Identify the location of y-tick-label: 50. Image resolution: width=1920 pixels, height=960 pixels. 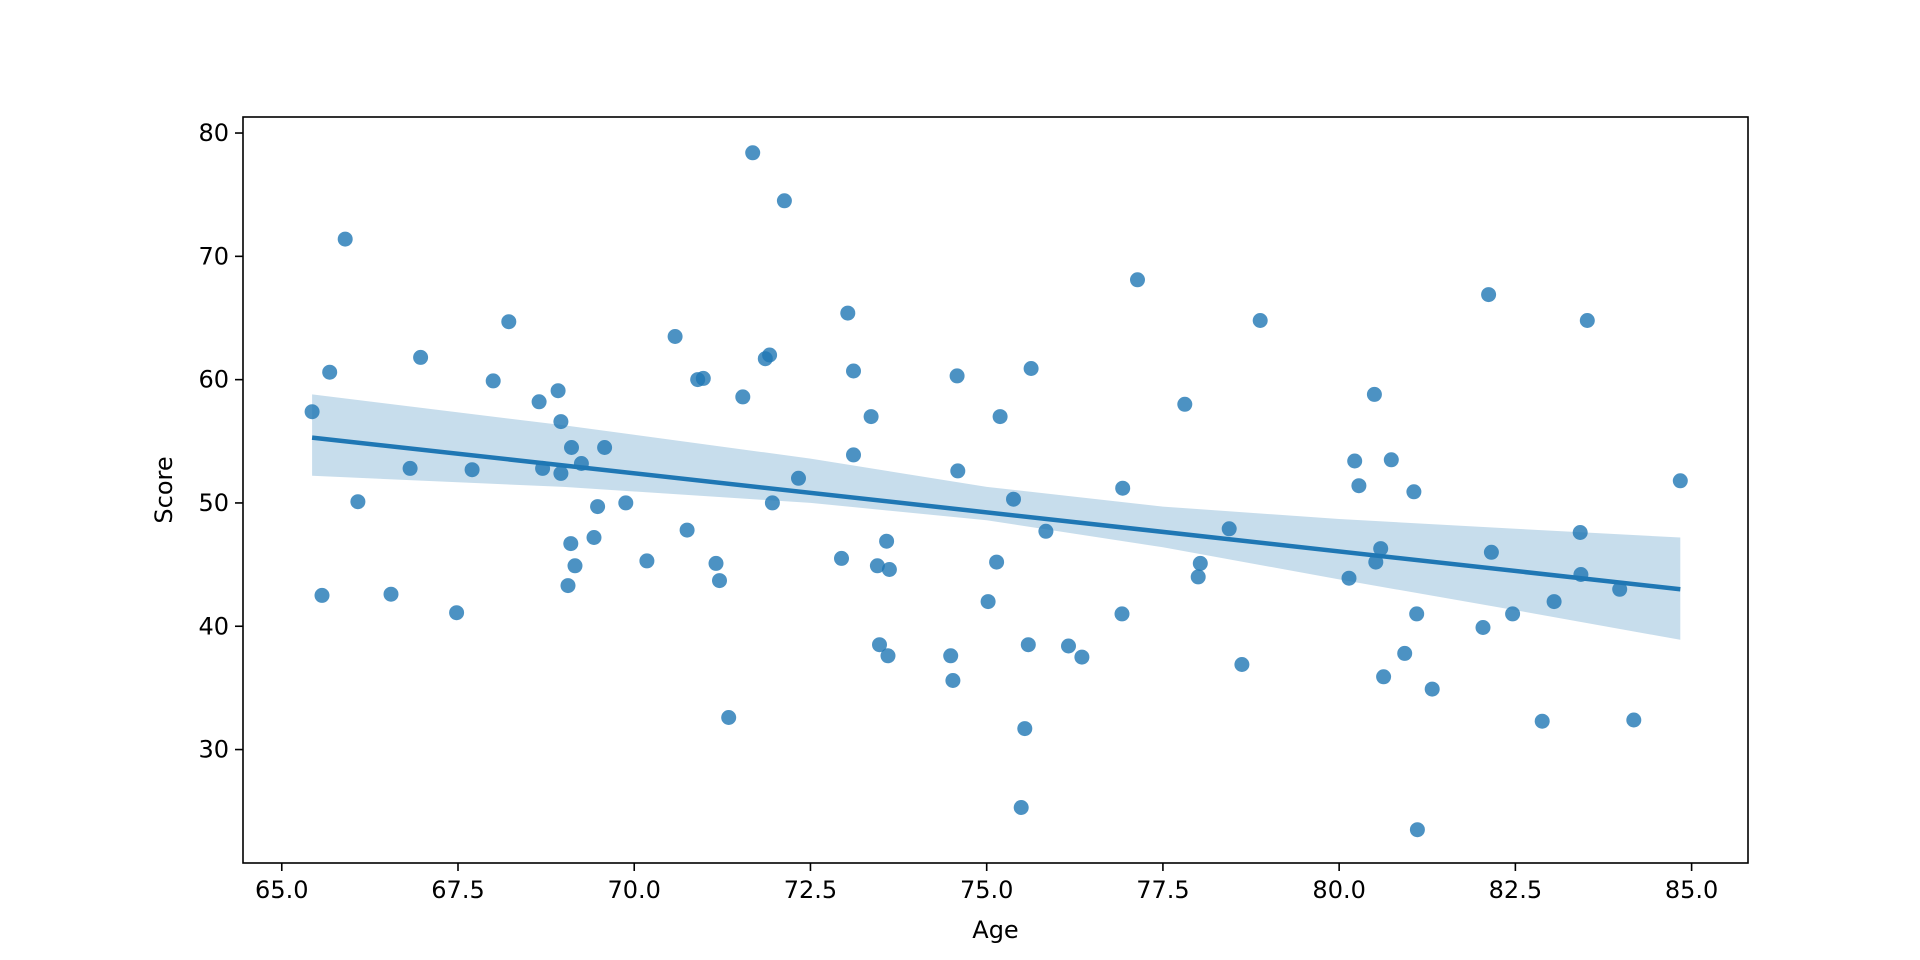
(213, 503).